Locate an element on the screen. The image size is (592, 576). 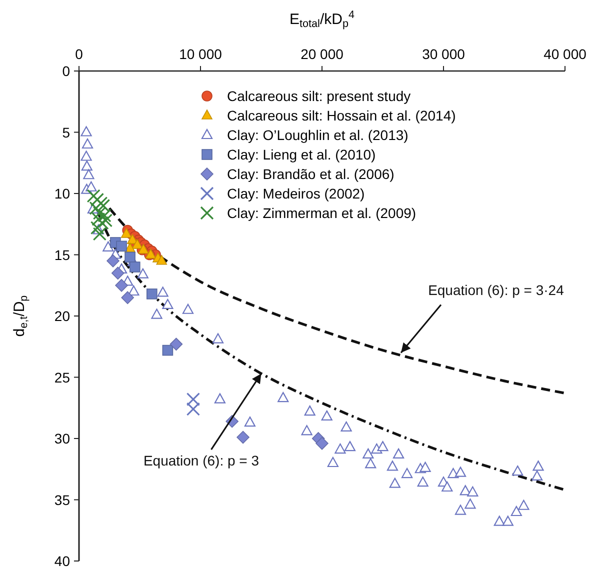
x-tick-label: 0 is located at coordinates (79, 54).